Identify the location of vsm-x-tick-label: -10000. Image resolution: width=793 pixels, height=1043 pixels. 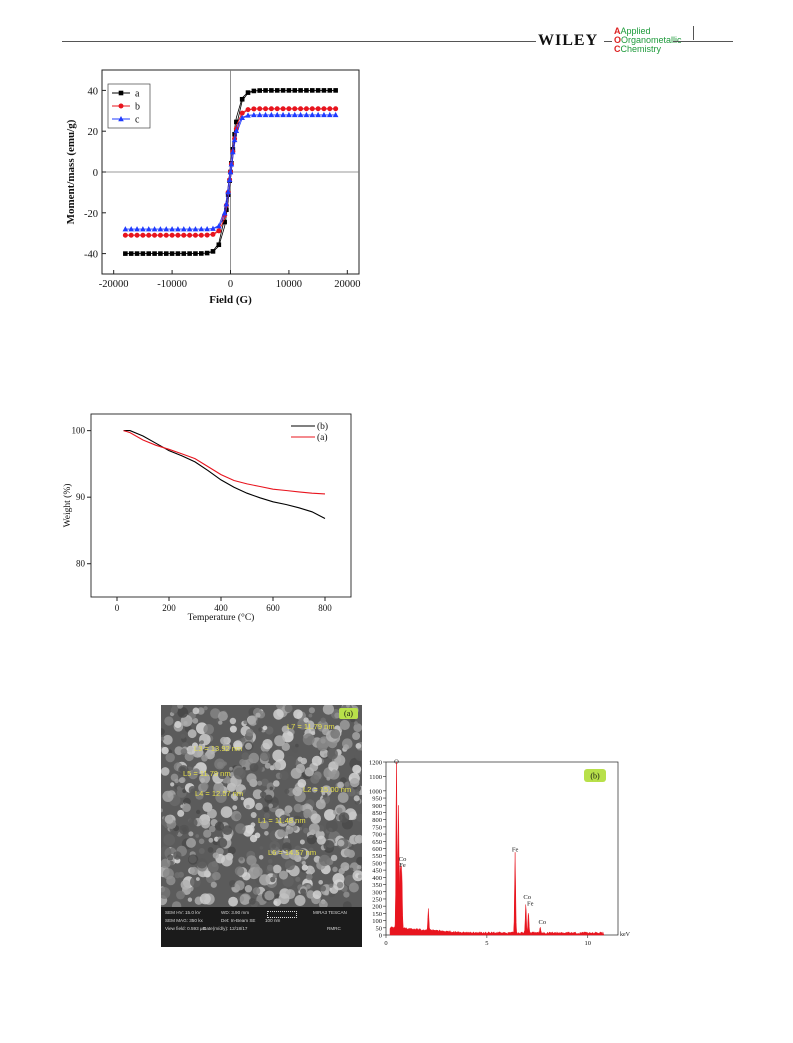
(172, 284).